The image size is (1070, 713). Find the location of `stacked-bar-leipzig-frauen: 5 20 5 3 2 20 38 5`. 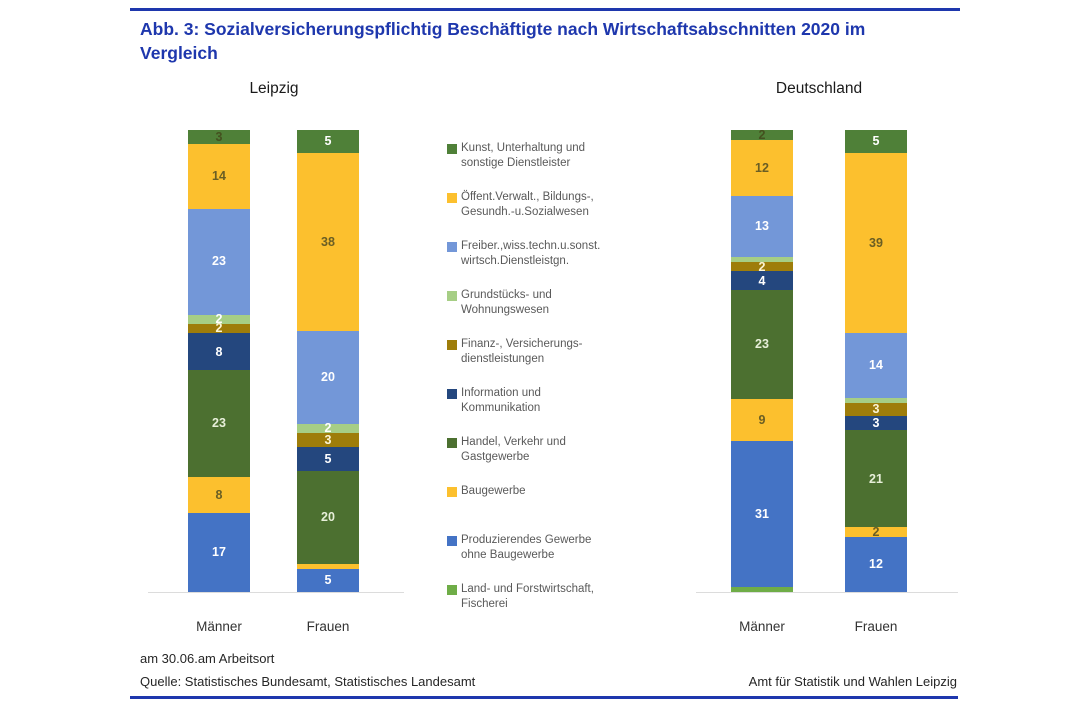

stacked-bar-leipzig-frauen: 5 20 5 3 2 20 38 5 is located at coordinates (328, 361).